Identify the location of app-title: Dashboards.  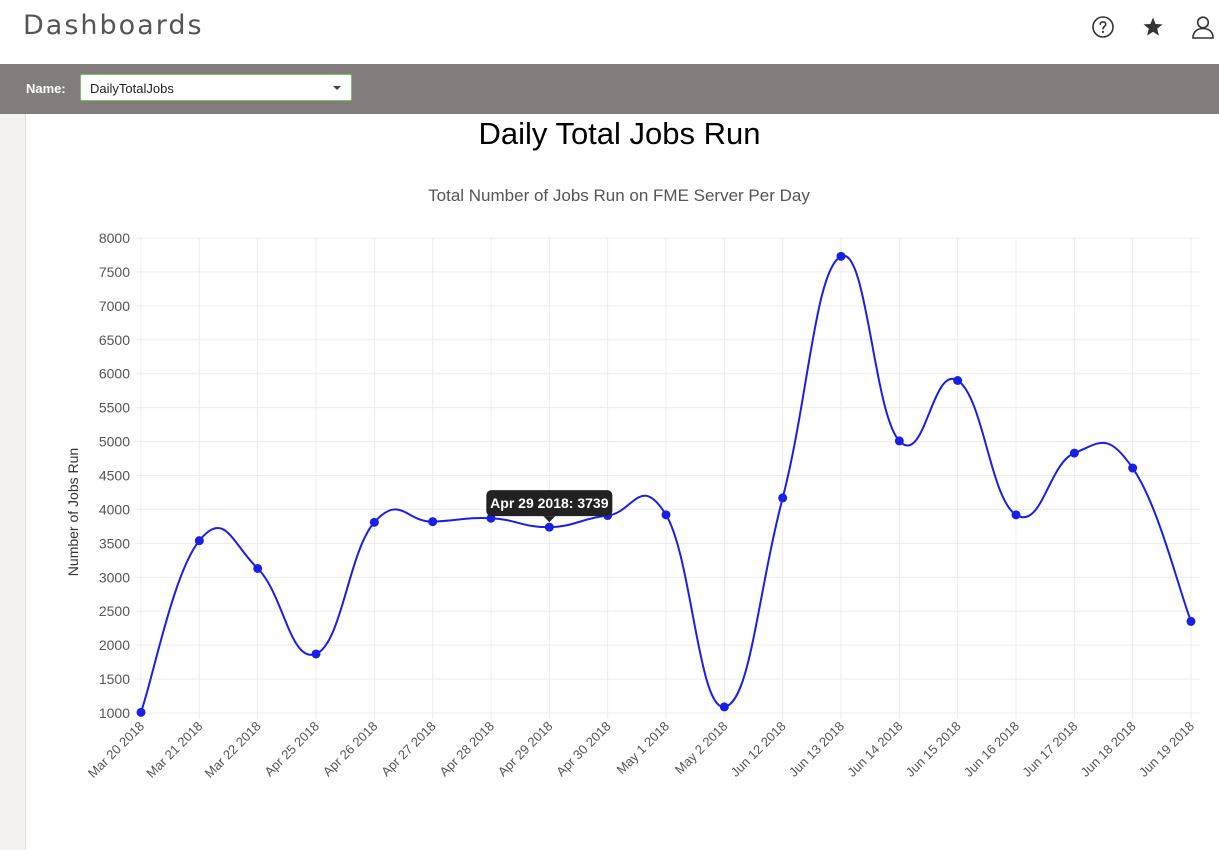
(113, 25).